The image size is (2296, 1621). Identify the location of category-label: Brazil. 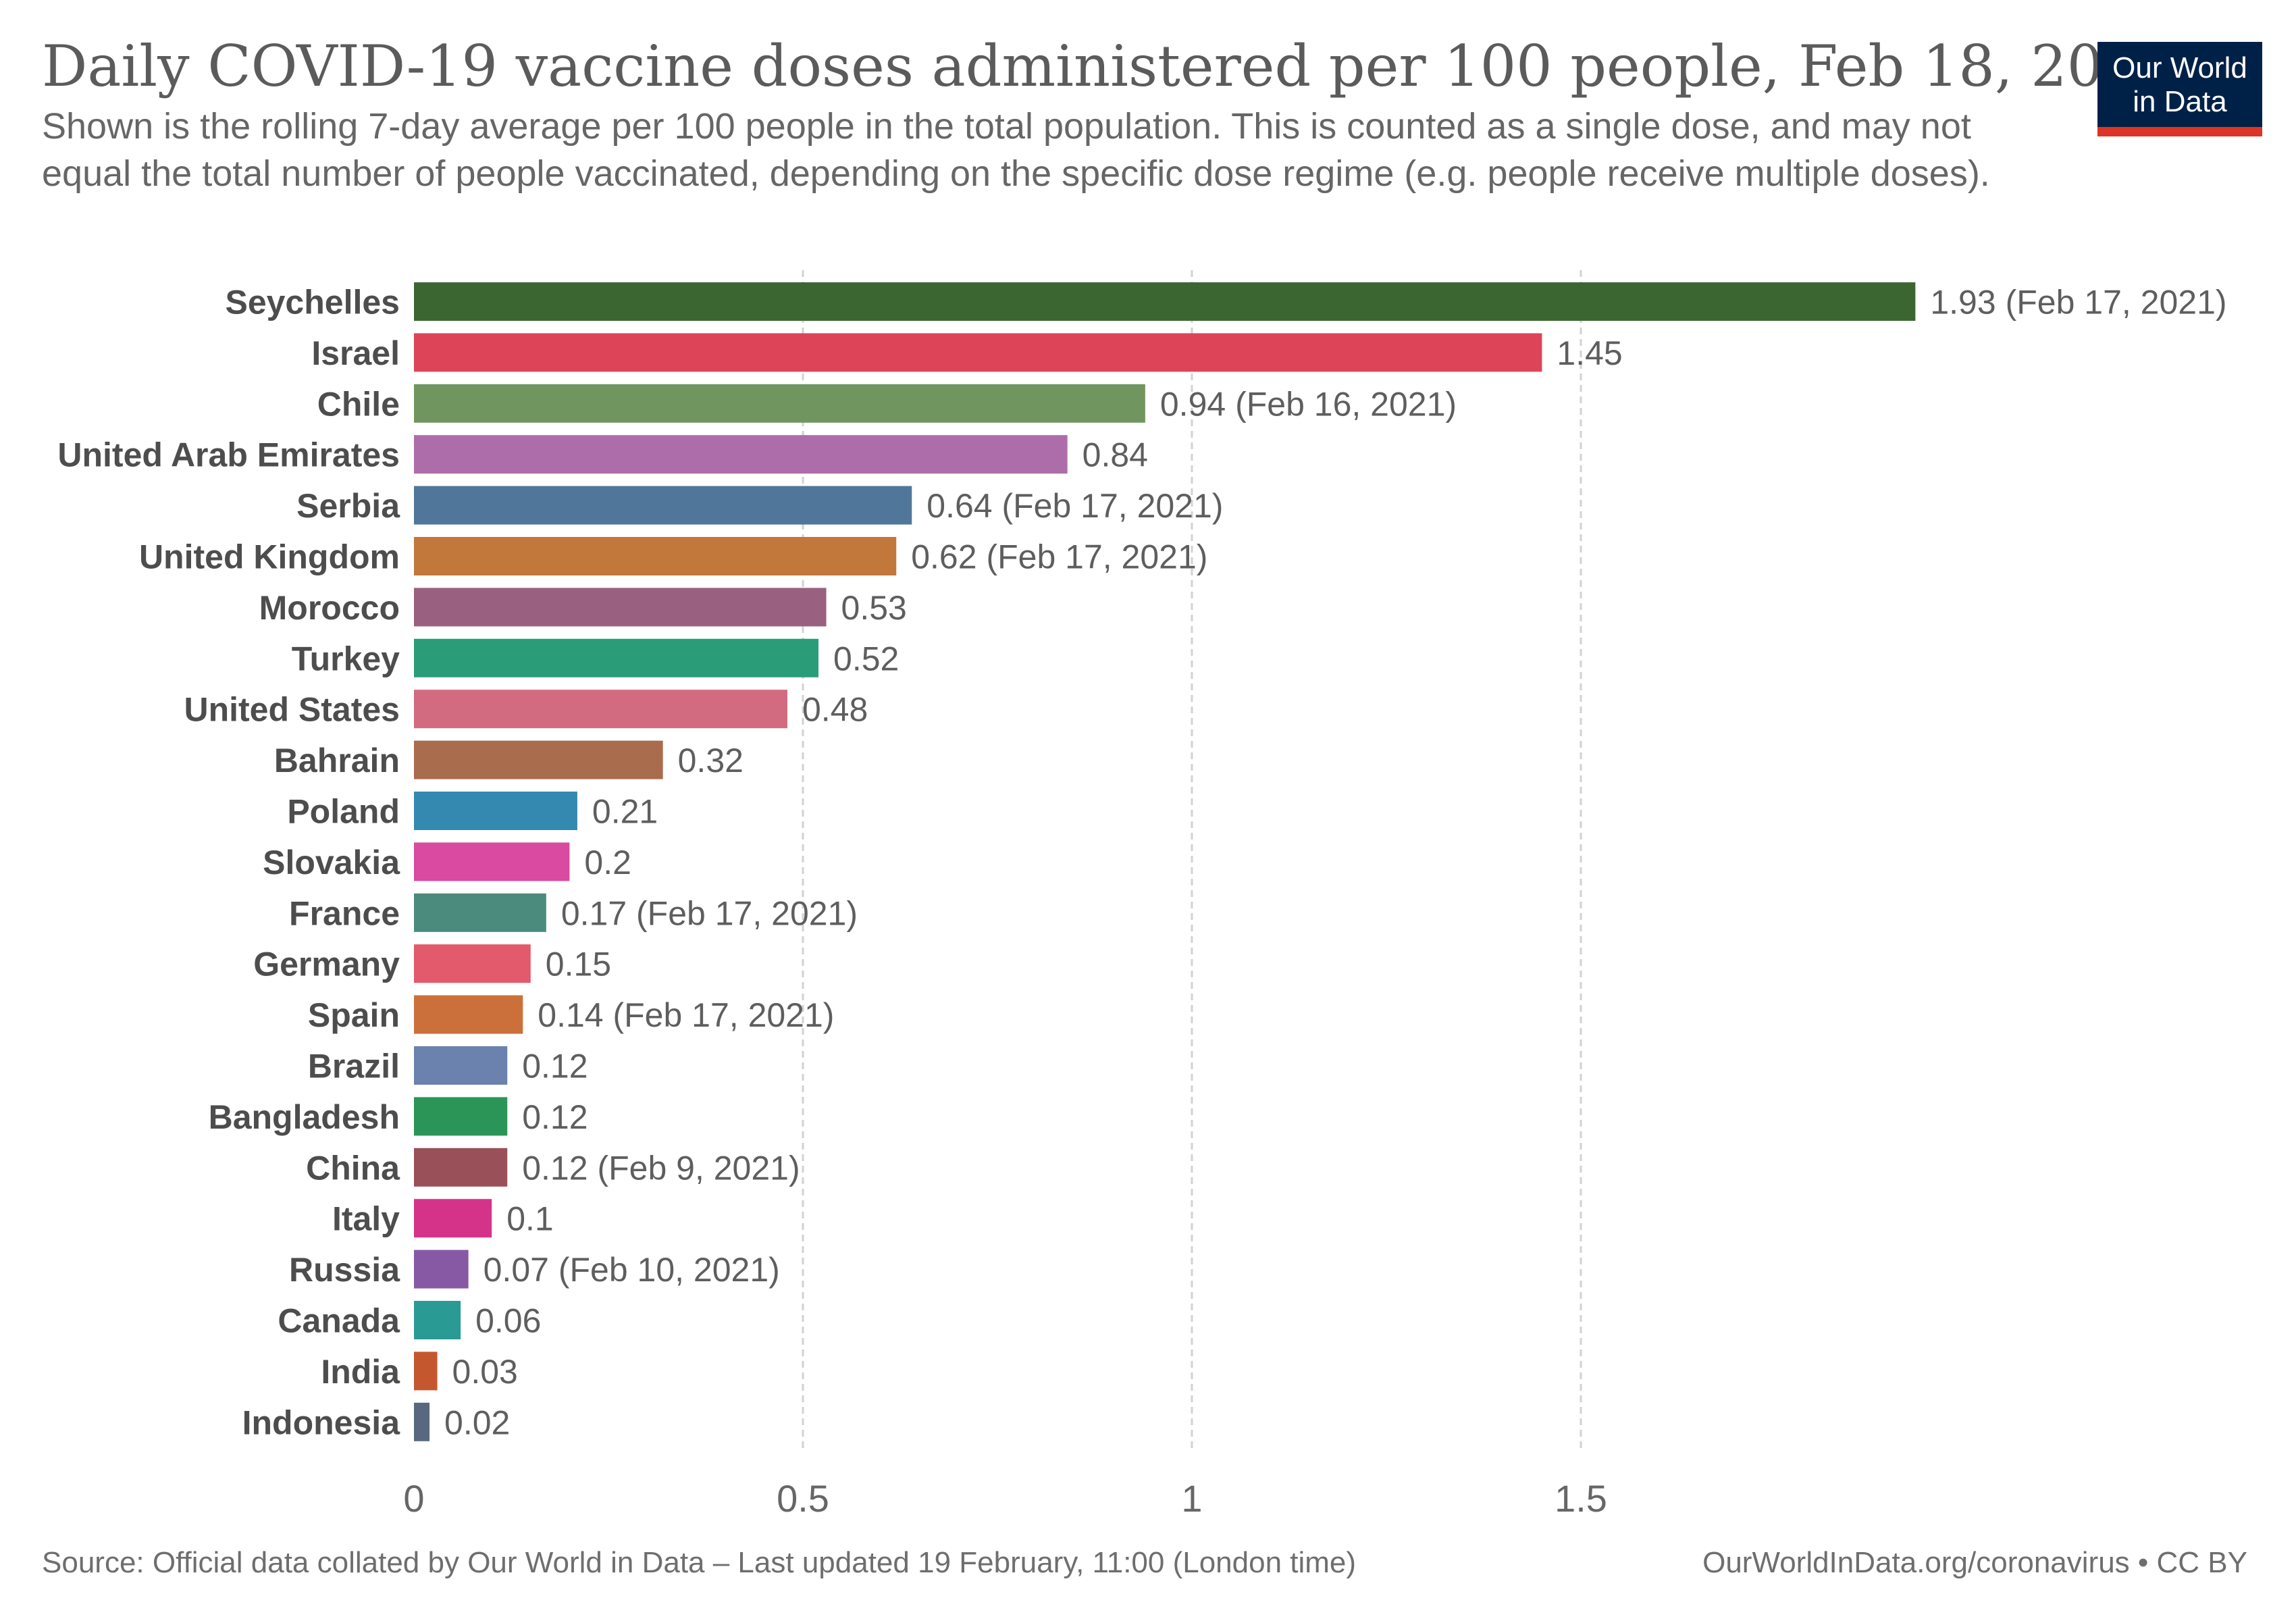
(354, 1066).